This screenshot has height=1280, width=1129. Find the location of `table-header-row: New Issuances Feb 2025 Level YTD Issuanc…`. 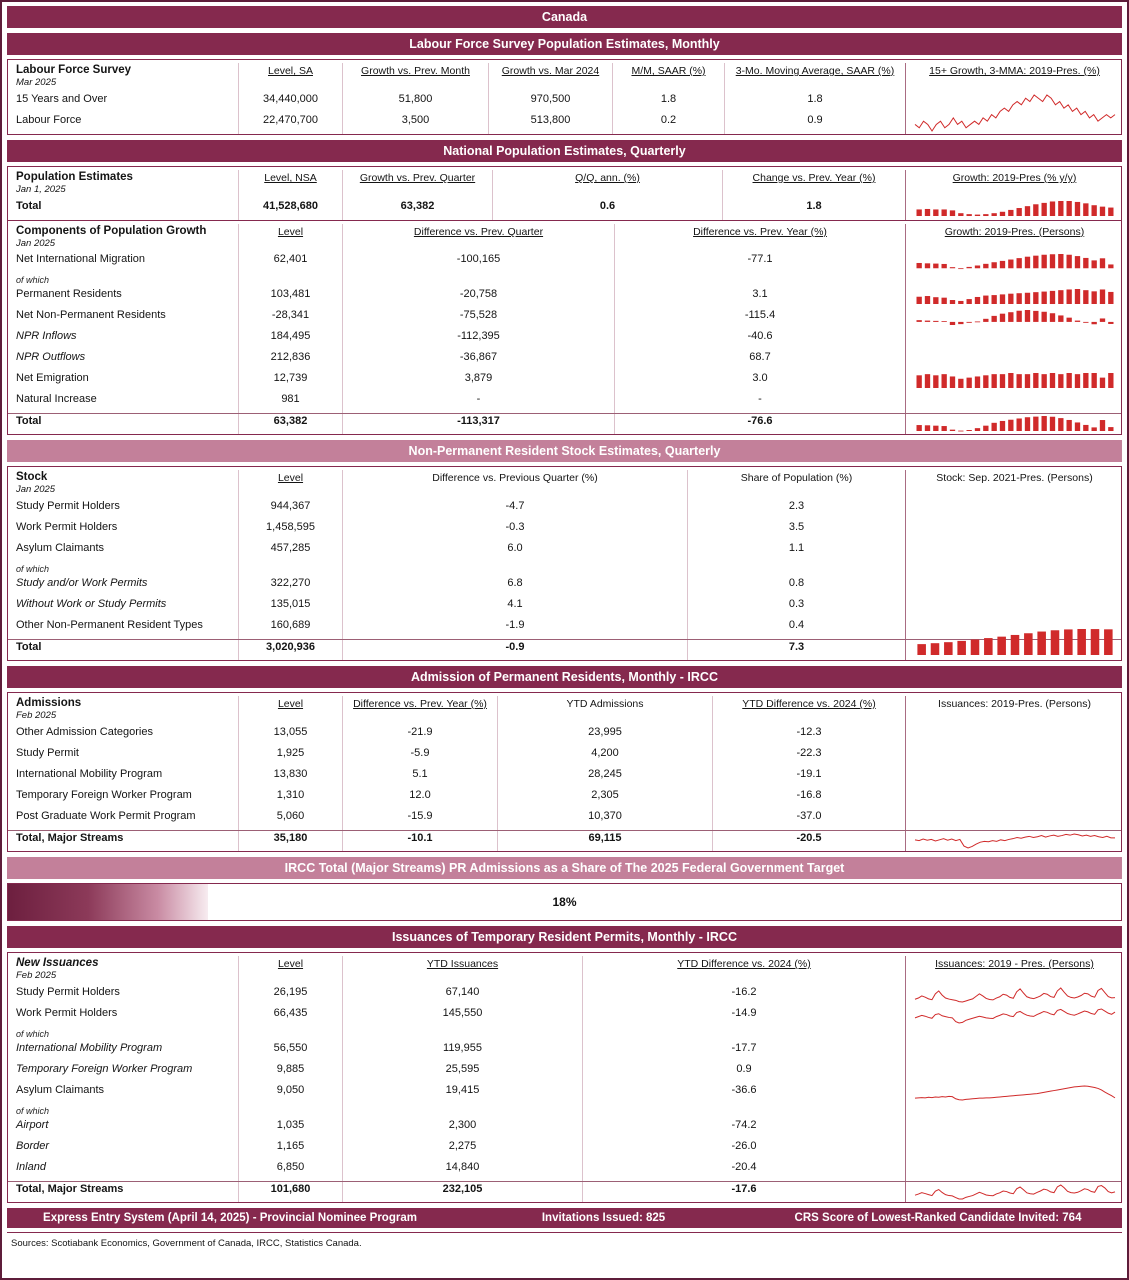

table-header-row: New Issuances Feb 2025 Level YTD Issuanc… is located at coordinates (564, 969).